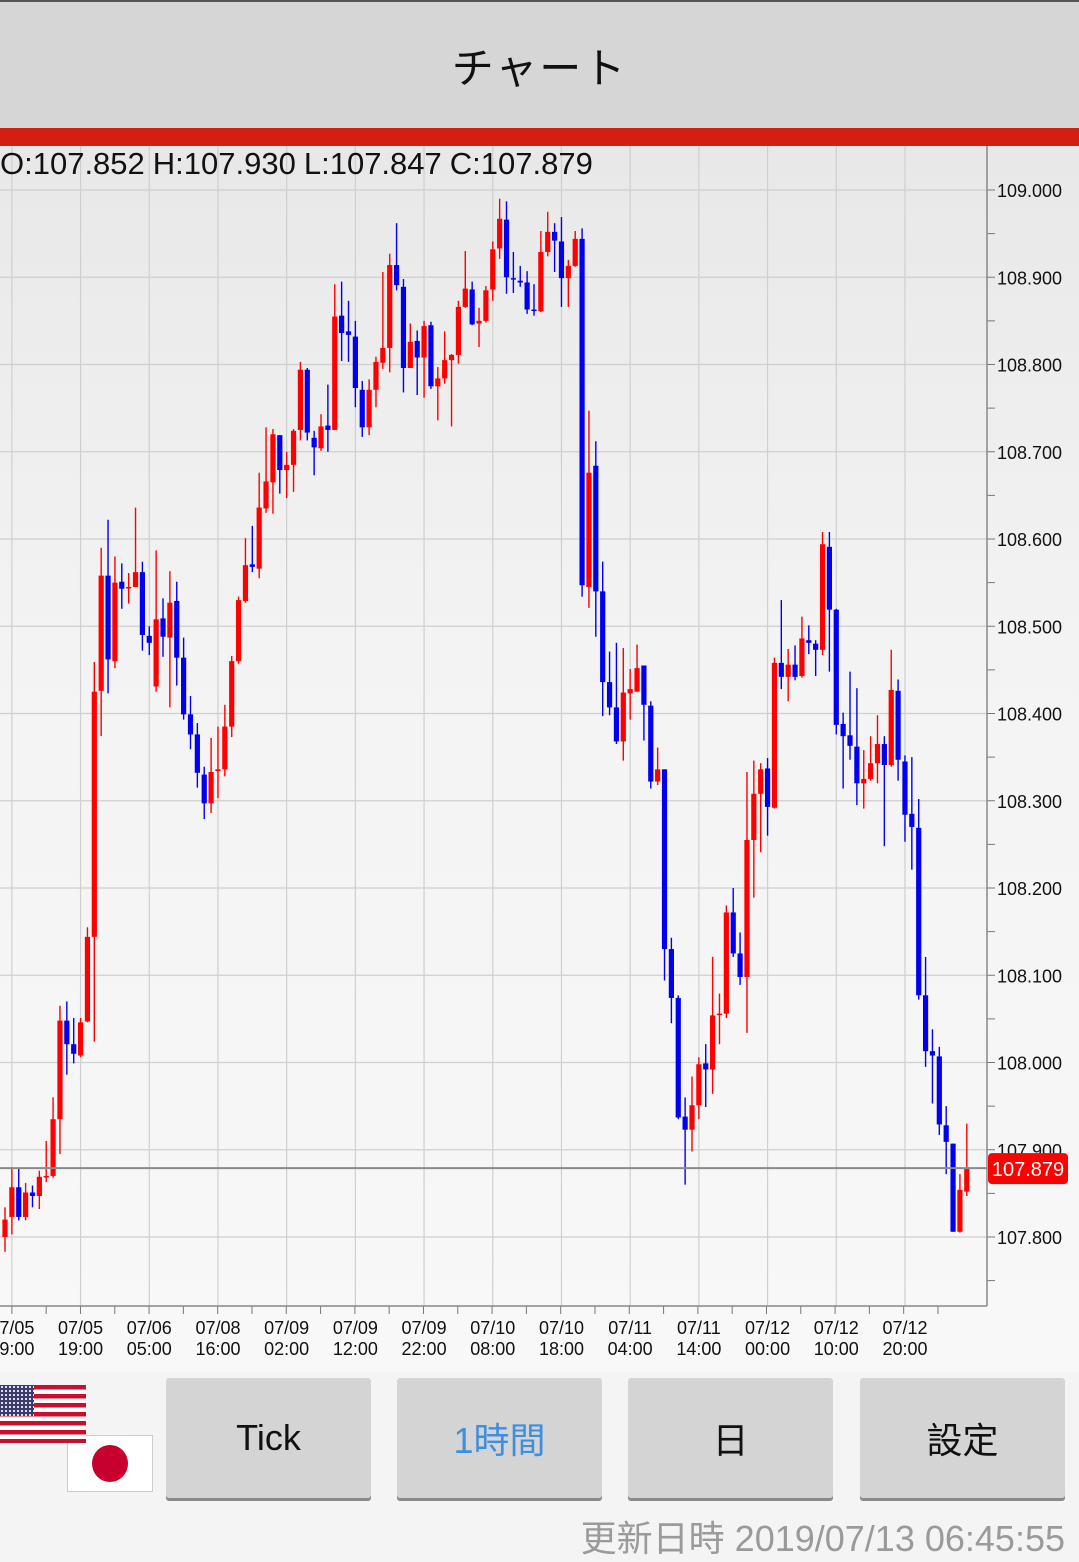 The height and width of the screenshot is (1562, 1079). Describe the element at coordinates (492, 1349) in the screenshot. I see `x-label-time: 08:00` at that location.